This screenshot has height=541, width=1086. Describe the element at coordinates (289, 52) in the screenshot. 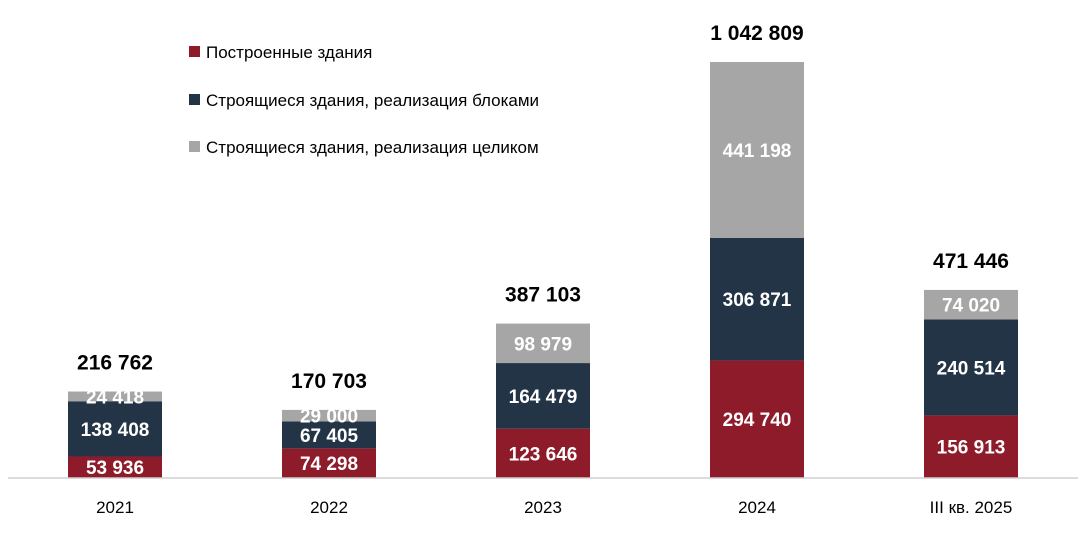

I see `legend-label: Построенные здания` at that location.